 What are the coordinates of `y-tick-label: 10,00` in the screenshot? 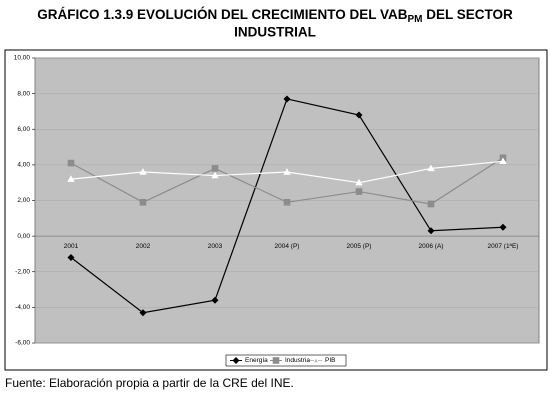 It's located at (22, 58).